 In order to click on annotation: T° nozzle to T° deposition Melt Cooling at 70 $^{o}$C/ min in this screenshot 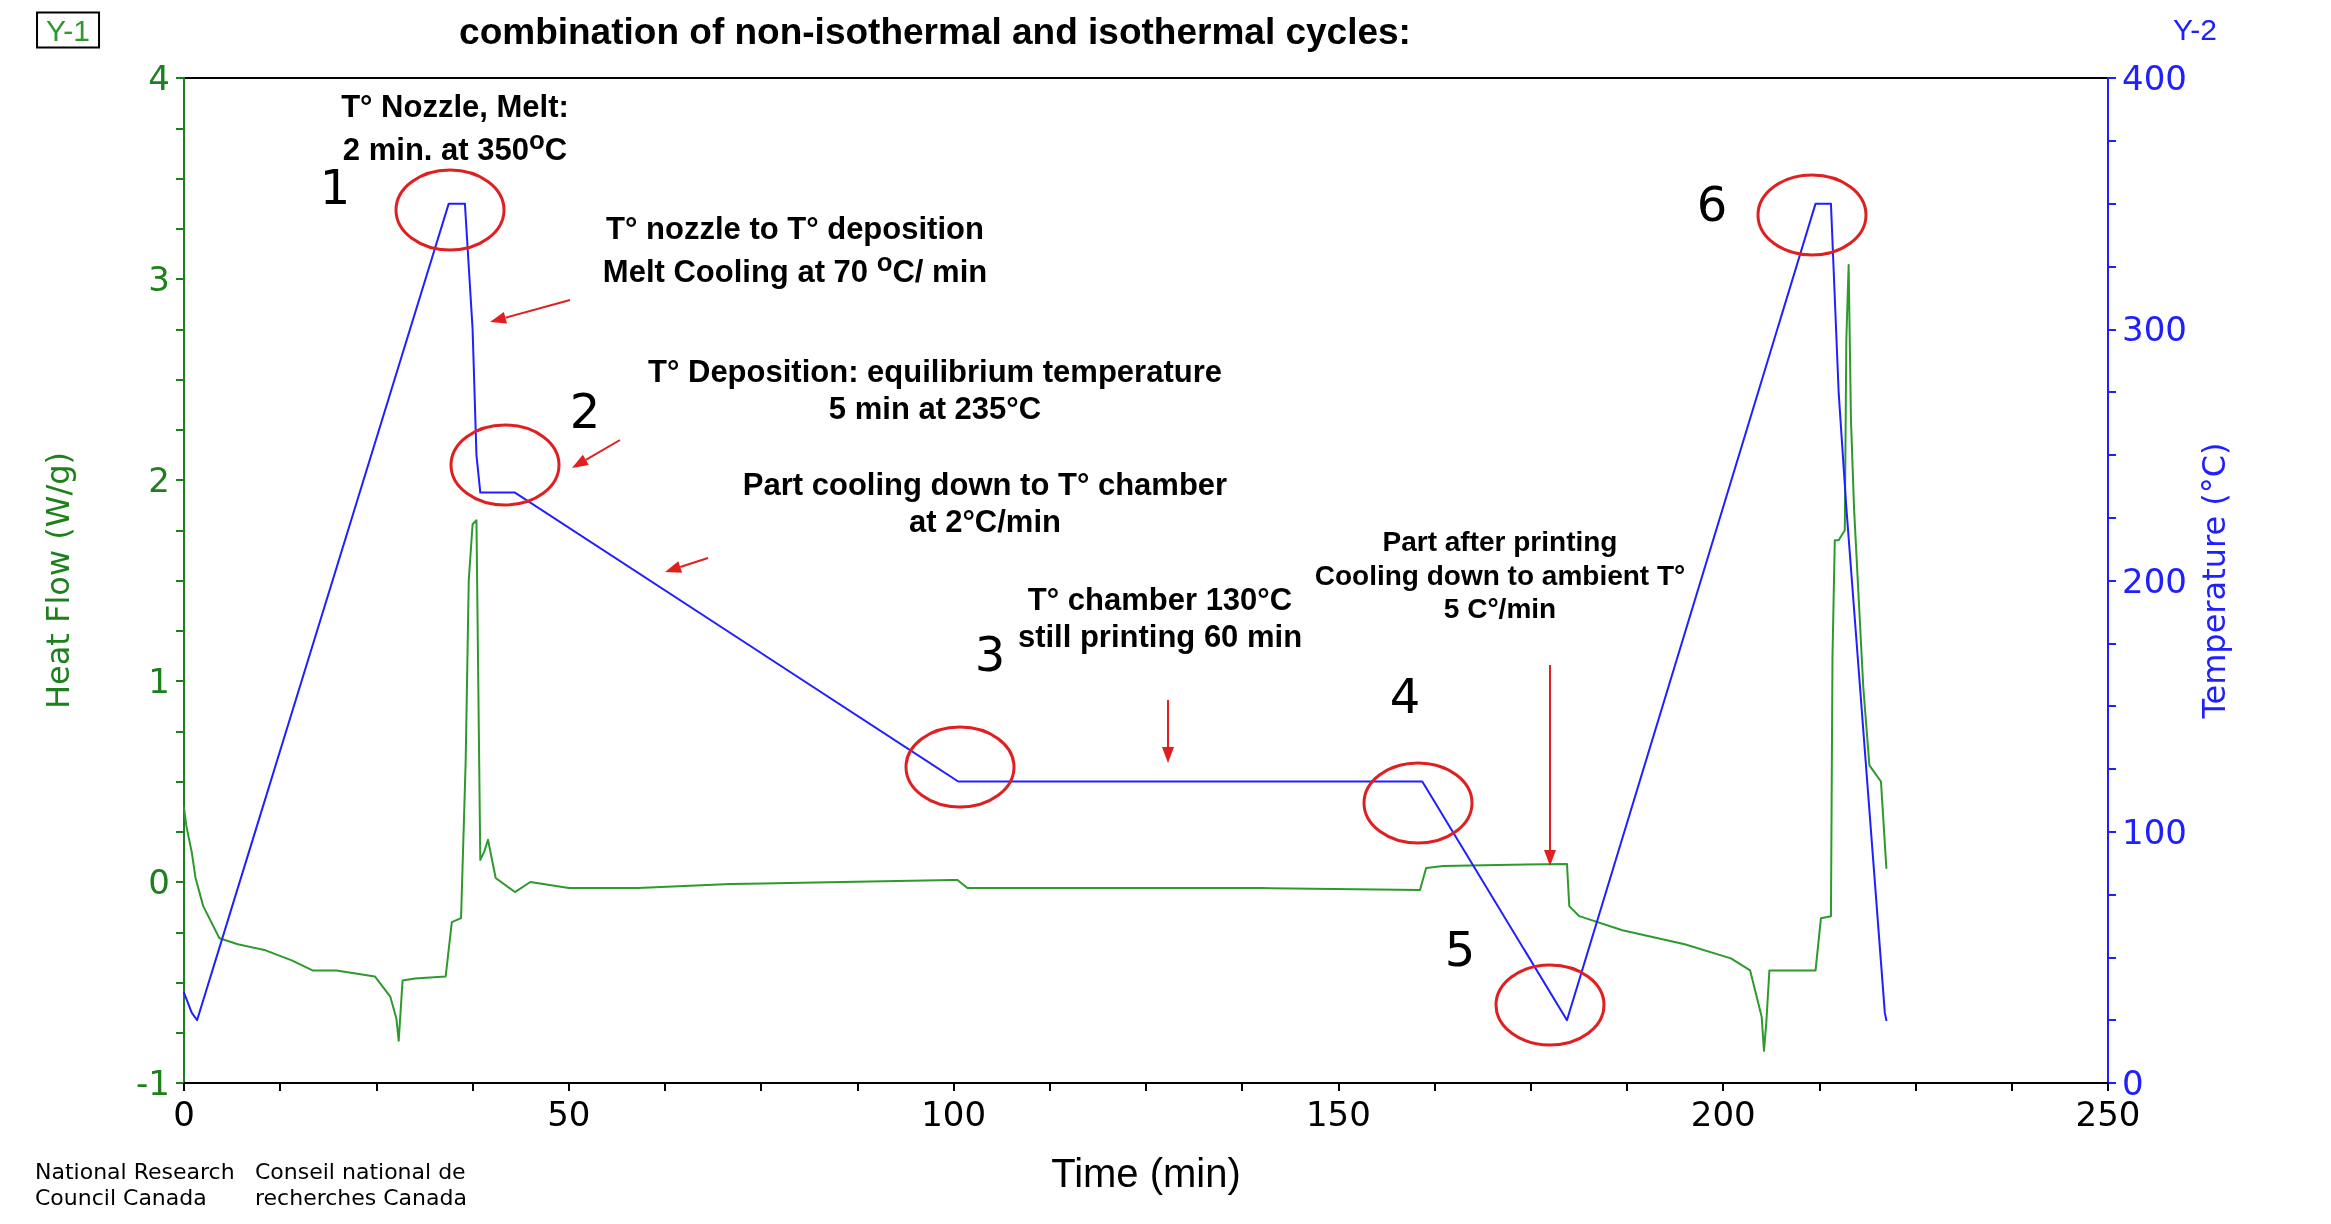, I will do `click(795, 250)`.